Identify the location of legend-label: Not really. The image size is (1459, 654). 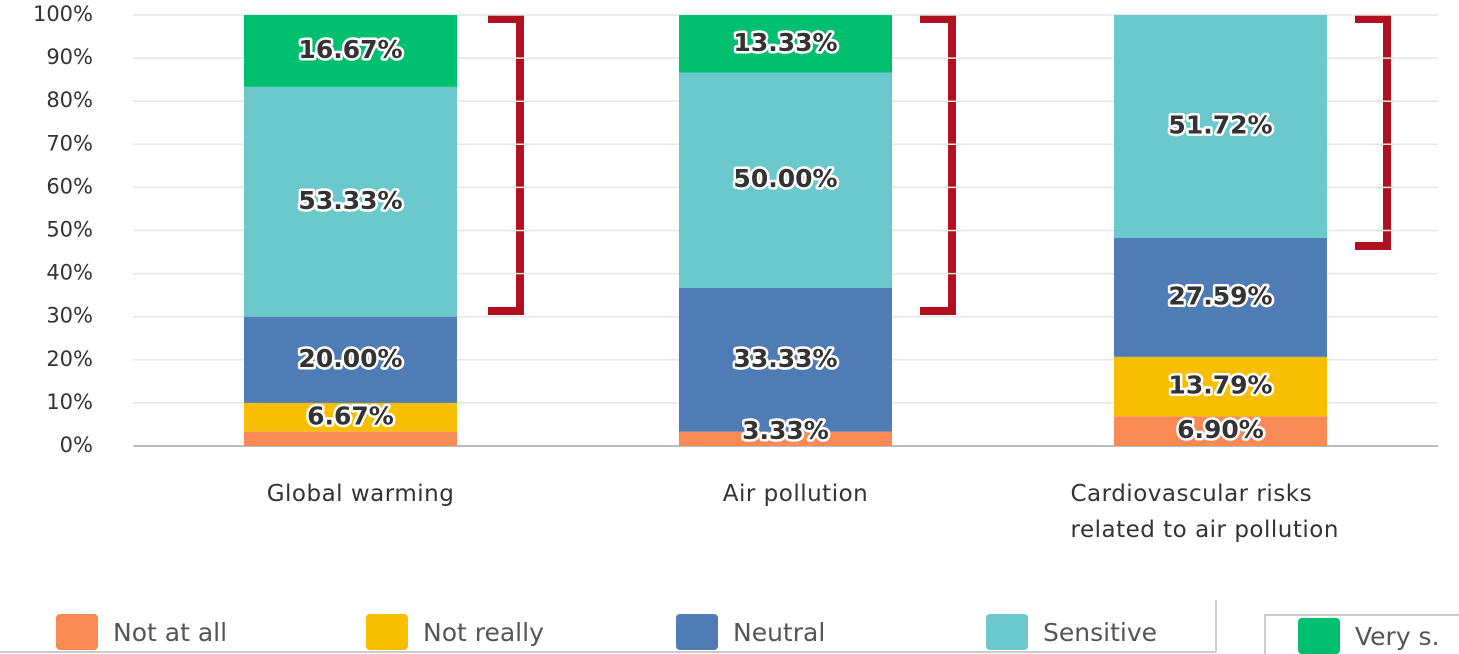
(483, 632).